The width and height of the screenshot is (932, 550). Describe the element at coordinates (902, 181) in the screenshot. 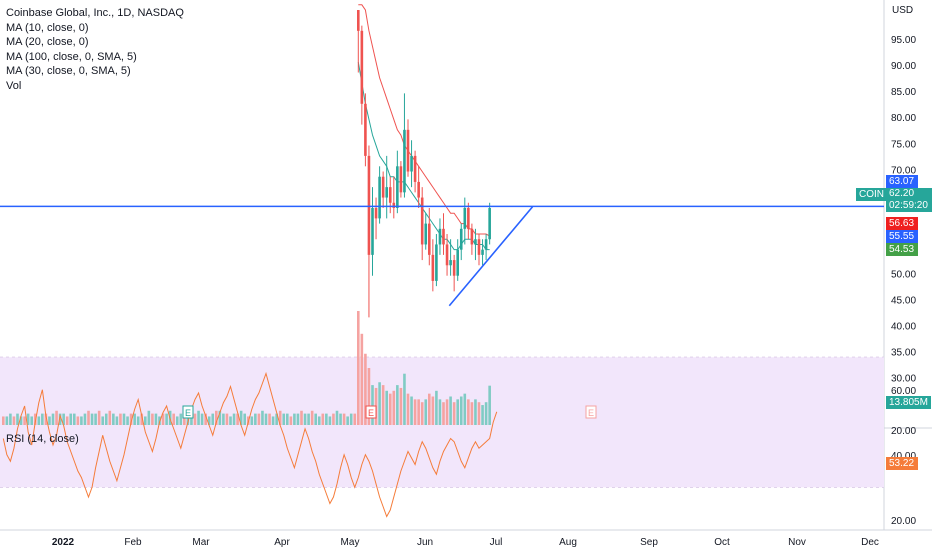

I see `hline-price-badge: 63.07` at that location.